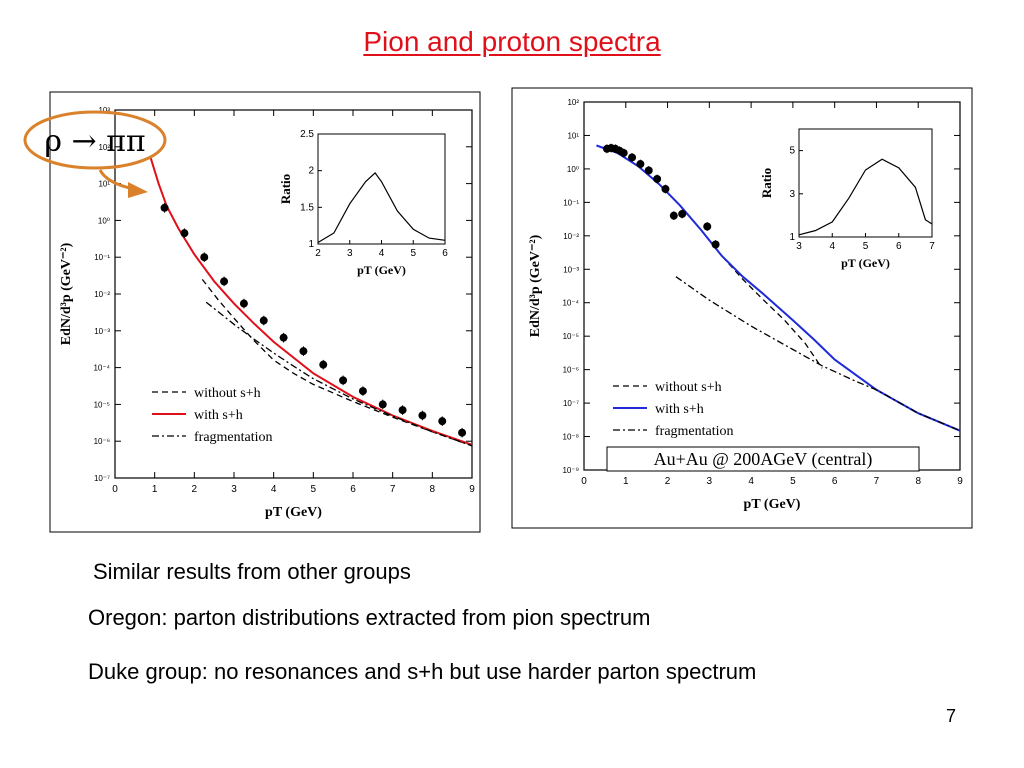 Image resolution: width=1024 pixels, height=768 pixels. I want to click on chart0-series-with-s-h, so click(311, 301).